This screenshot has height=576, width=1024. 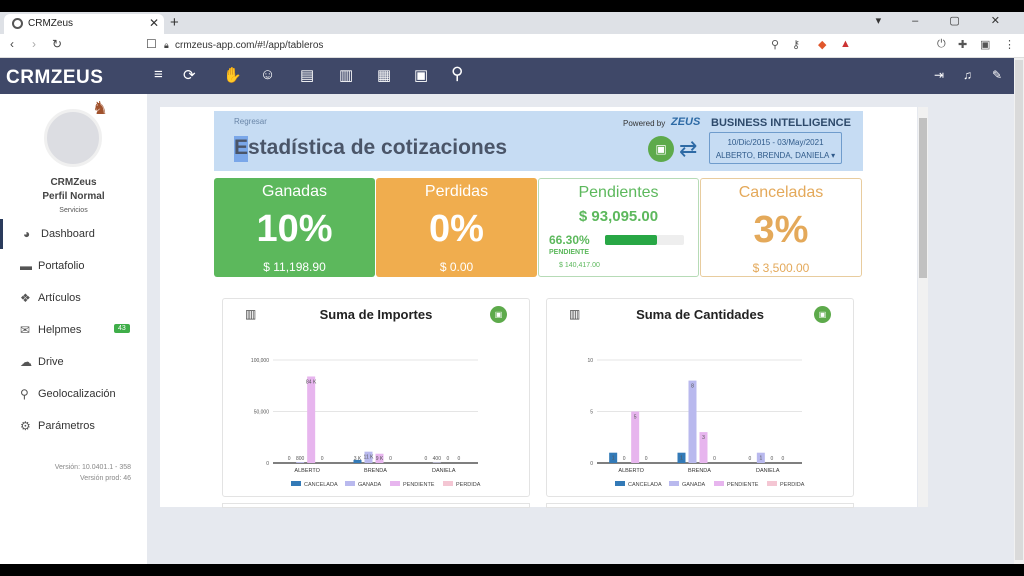 I want to click on sidebar-item-dashboard: ◕ Dashboard, so click(x=73, y=234).